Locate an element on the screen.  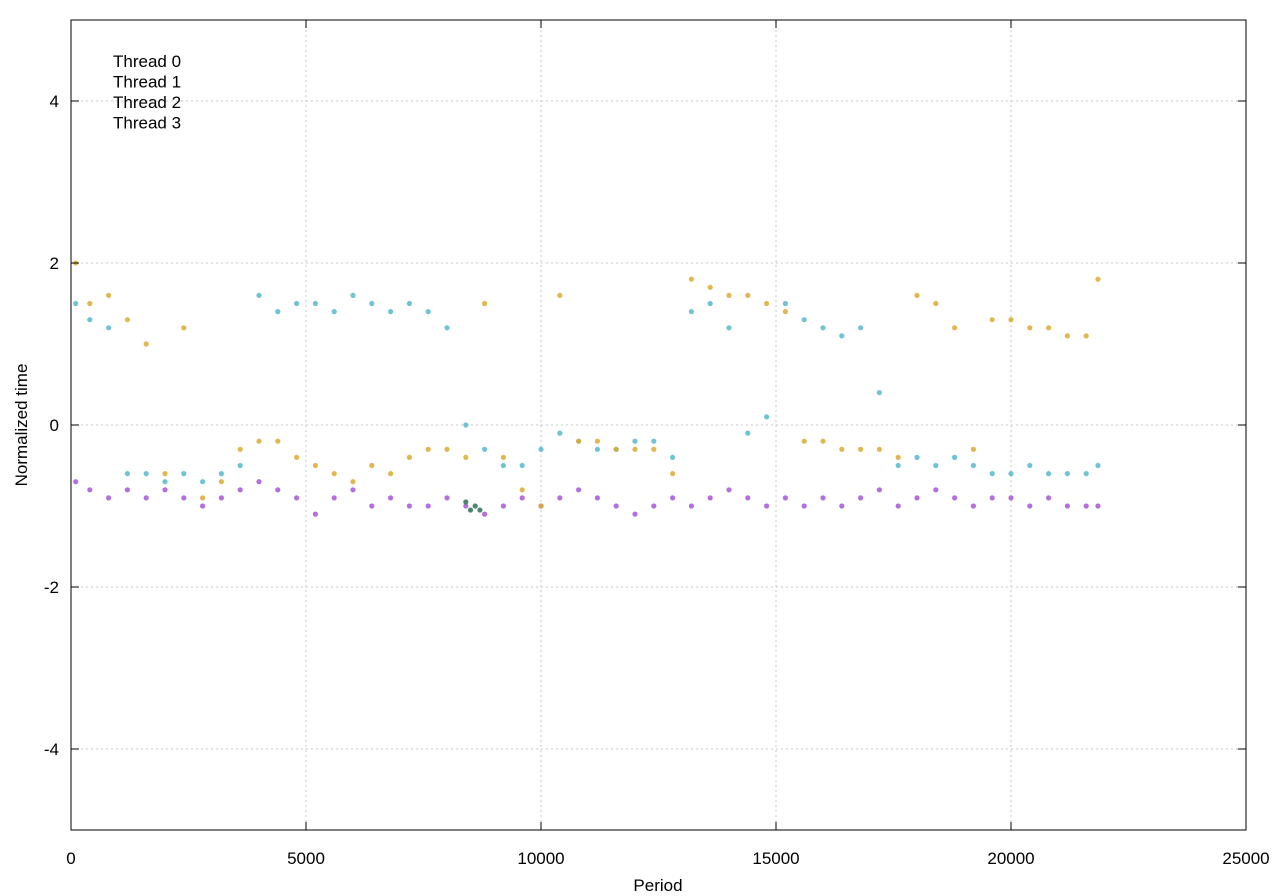
x-tick-label: 20000 is located at coordinates (1010, 858).